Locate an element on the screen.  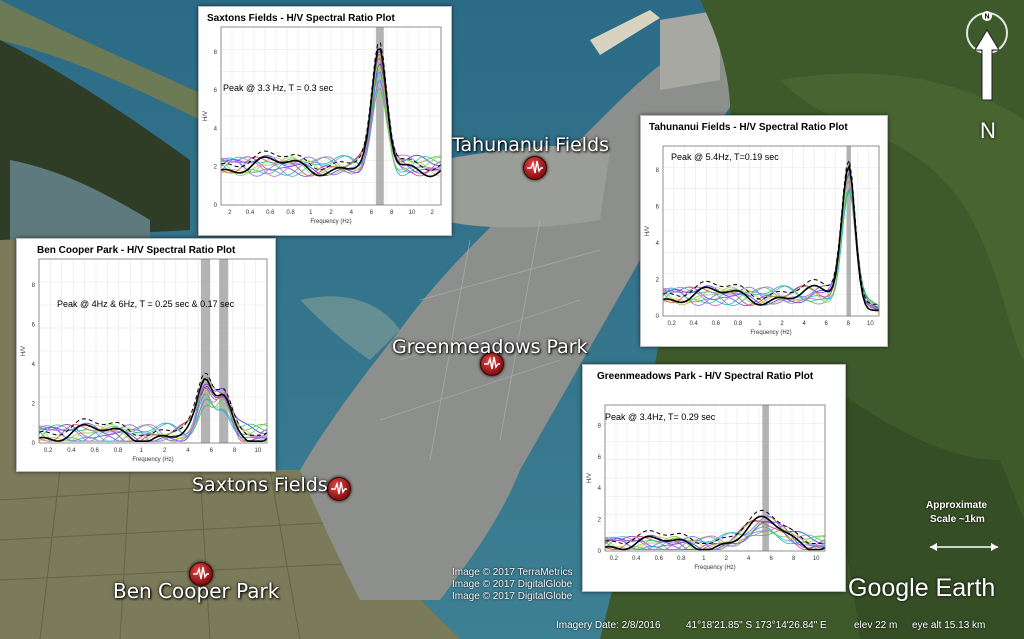
north-label: N is located at coordinates (988, 130).